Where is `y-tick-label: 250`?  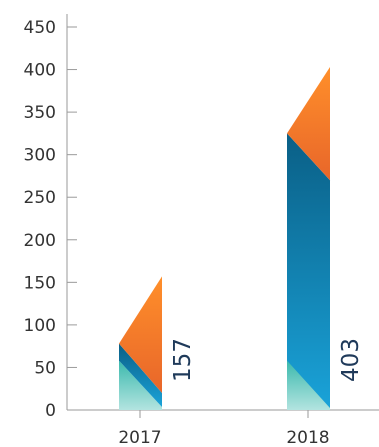
y-tick-label: 250 is located at coordinates (40, 198).